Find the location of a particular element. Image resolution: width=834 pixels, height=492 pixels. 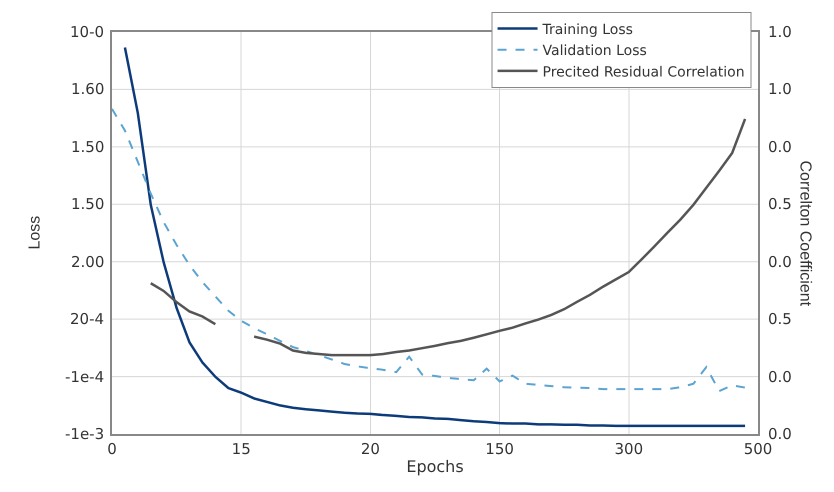

x-tick-label: 15 is located at coordinates (241, 449).